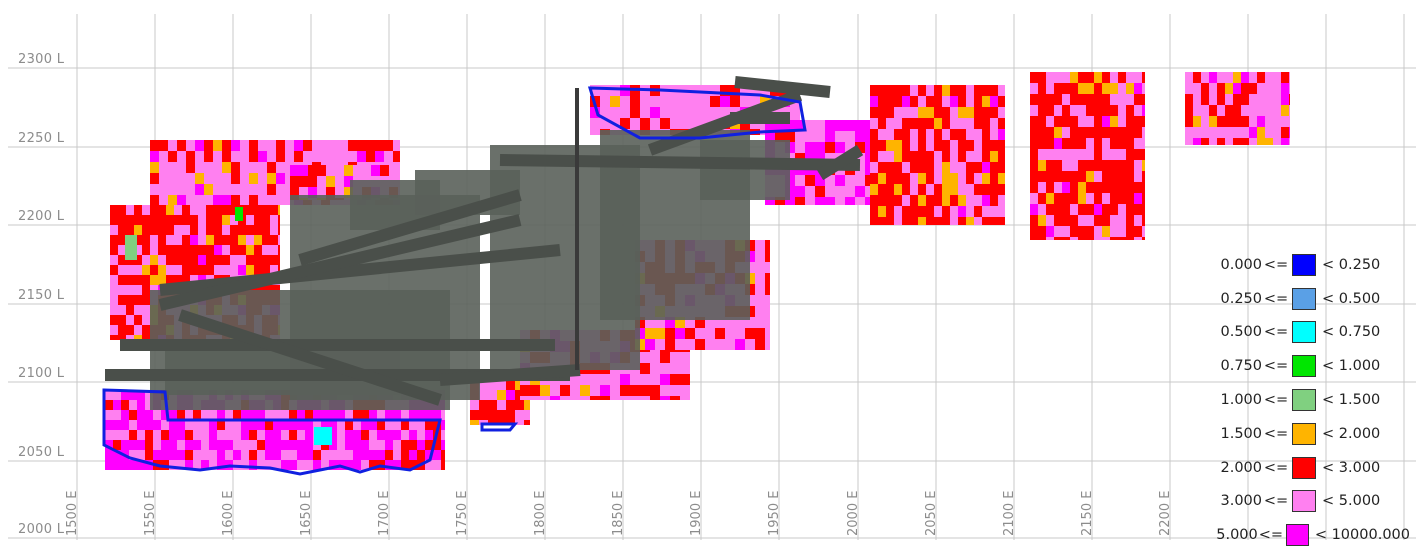  I want to click on legend-max: < 5.000, so click(1351, 501).